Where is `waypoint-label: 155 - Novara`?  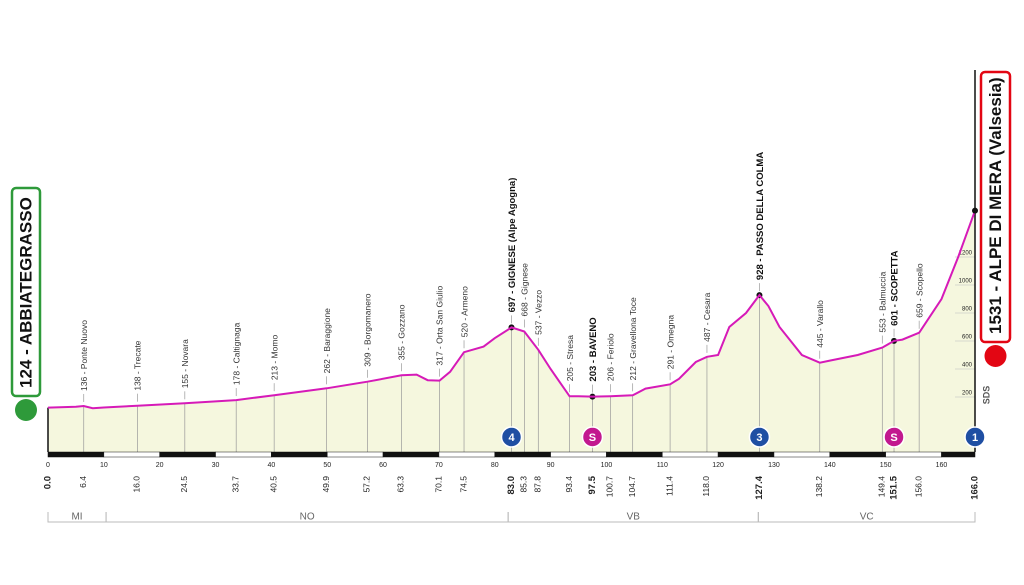 waypoint-label: 155 - Novara is located at coordinates (185, 363).